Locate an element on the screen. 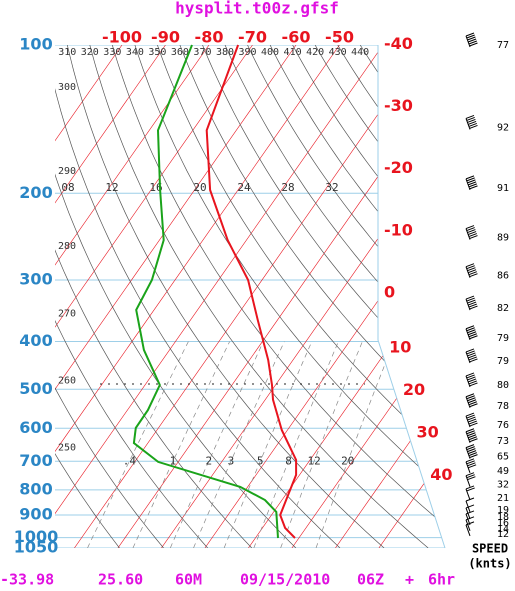 This screenshot has height=591, width=515. pressure-label: 700 is located at coordinates (35, 460).